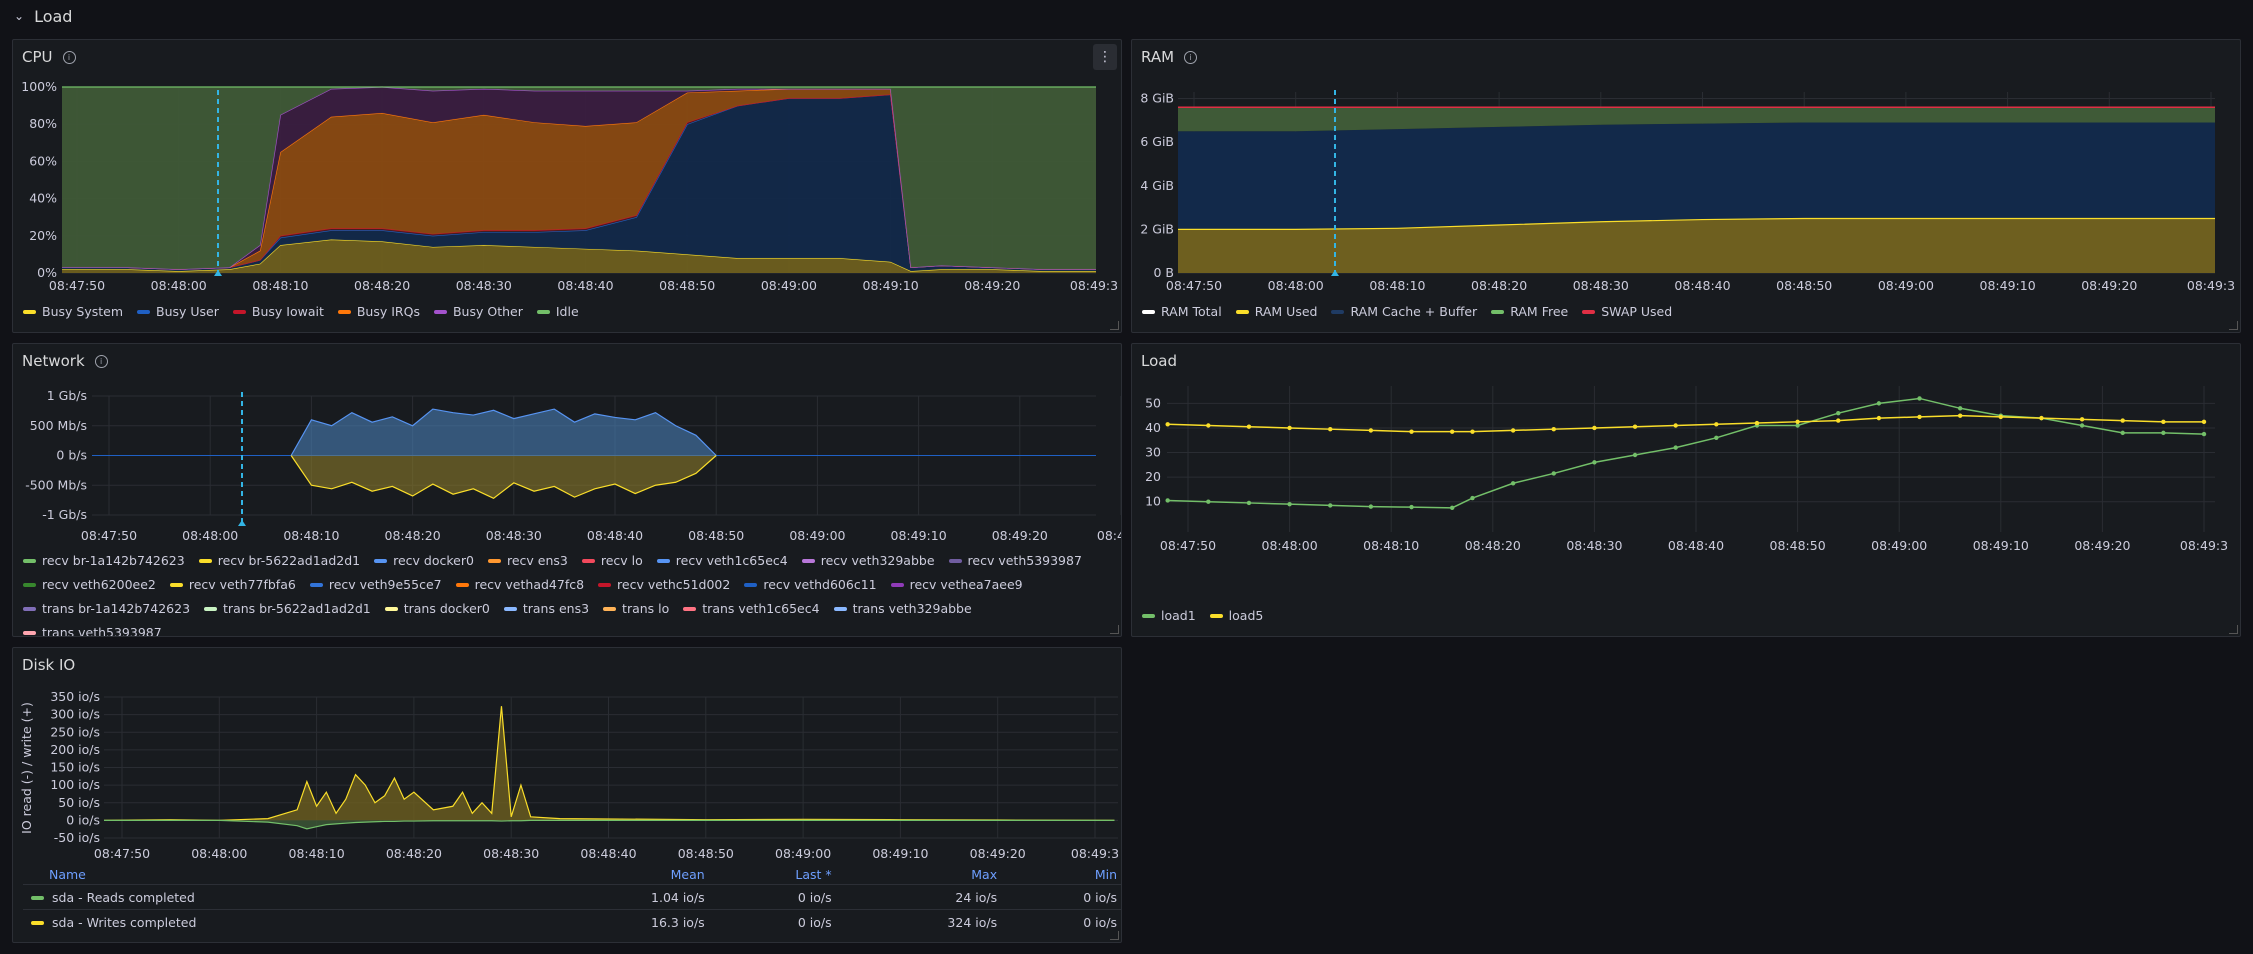 This screenshot has height=954, width=2253. Describe the element at coordinates (612, 560) in the screenshot. I see `legend-item: recv lo` at that location.